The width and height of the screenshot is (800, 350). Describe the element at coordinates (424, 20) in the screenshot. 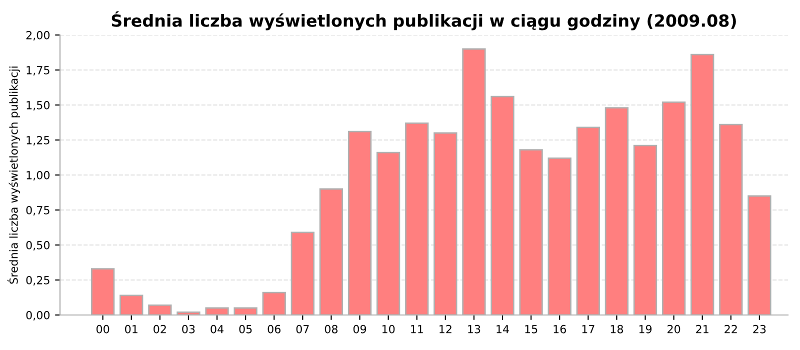

I see `chart-title: Średnia liczba wyświetlonych publikacji w ciągu godziny (2009.08)` at that location.